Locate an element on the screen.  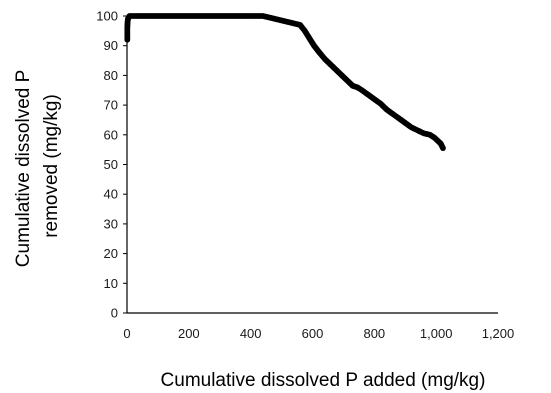
y-tick-label: 20 is located at coordinates (111, 253).